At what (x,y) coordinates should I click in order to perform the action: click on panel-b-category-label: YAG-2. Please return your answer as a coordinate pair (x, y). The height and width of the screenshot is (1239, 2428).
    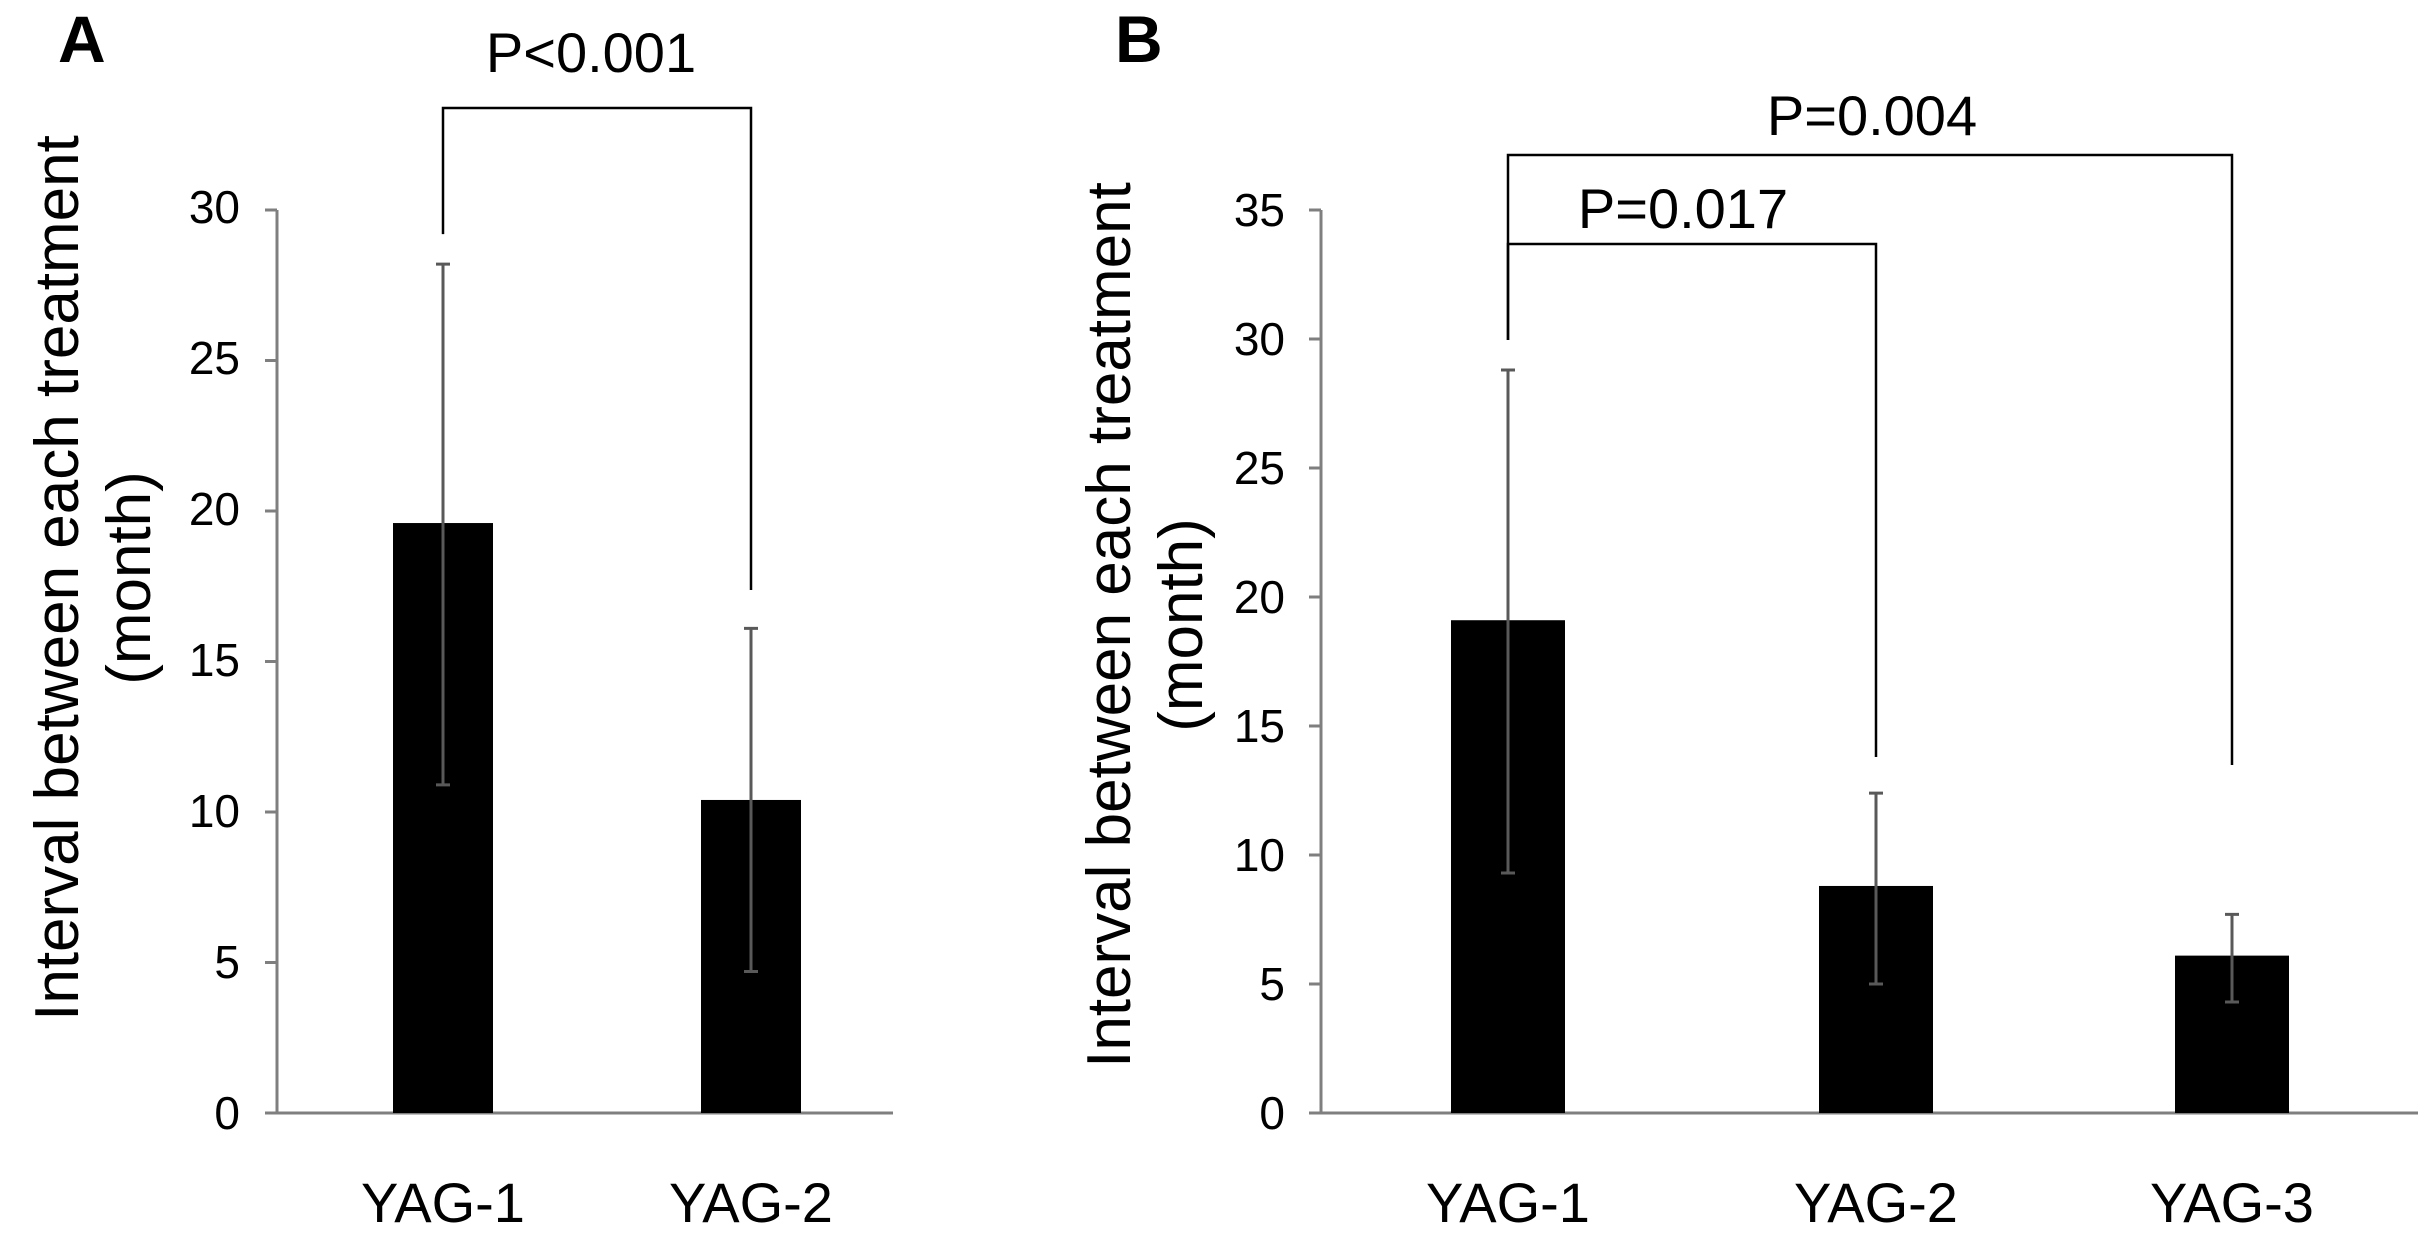
    Looking at the image, I should click on (1876, 1202).